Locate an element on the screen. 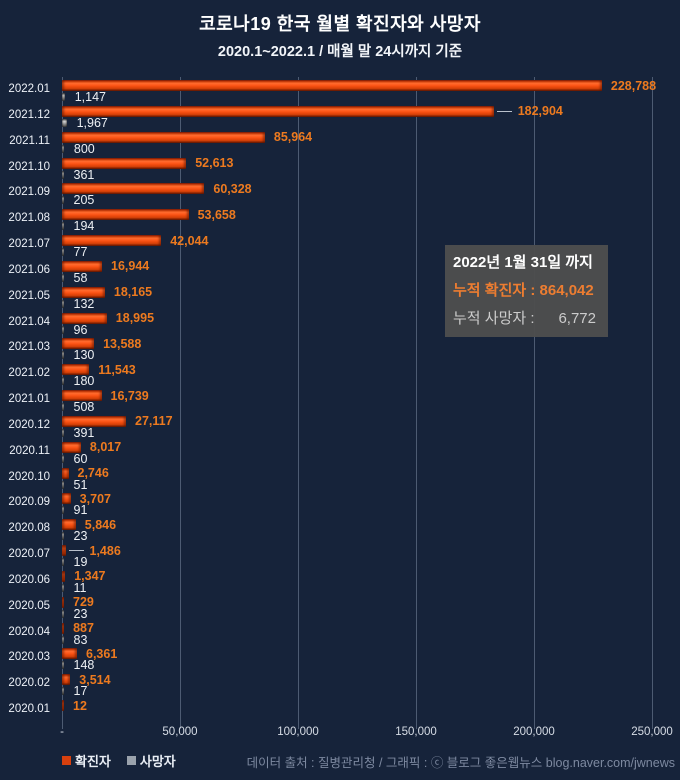 The image size is (680, 780). chart-row: 27,117 391 is located at coordinates (371, 426).